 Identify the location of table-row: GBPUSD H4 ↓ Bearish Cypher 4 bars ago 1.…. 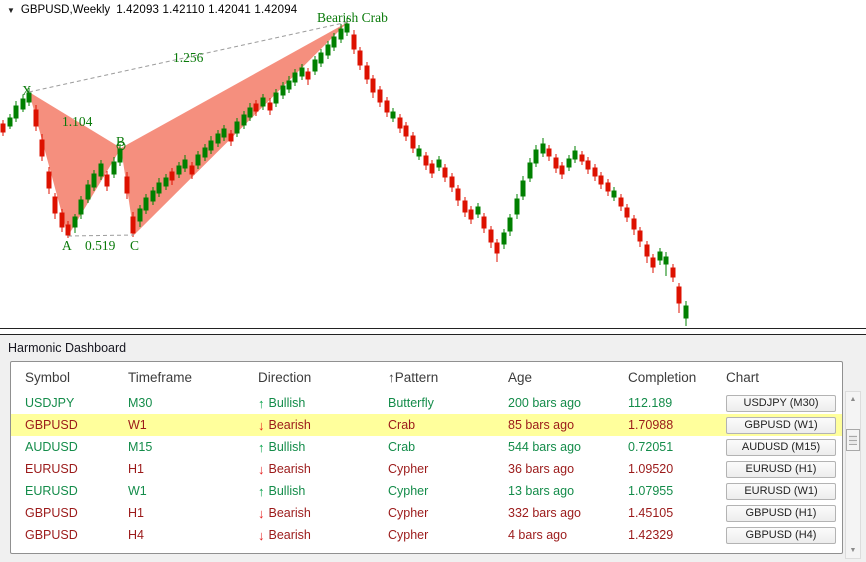
(426, 535).